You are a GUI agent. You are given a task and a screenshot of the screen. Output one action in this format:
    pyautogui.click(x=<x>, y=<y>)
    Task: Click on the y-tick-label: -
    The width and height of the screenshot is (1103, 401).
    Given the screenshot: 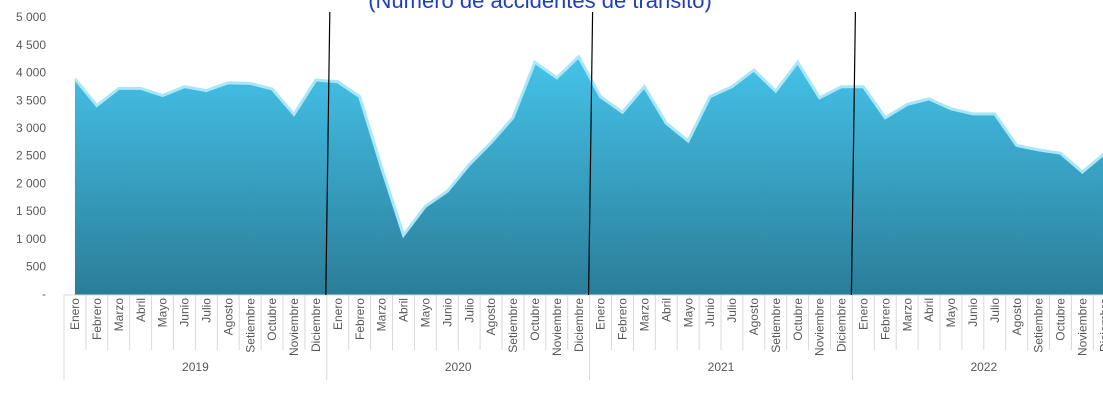 What is the action you would take?
    pyautogui.click(x=44, y=294)
    